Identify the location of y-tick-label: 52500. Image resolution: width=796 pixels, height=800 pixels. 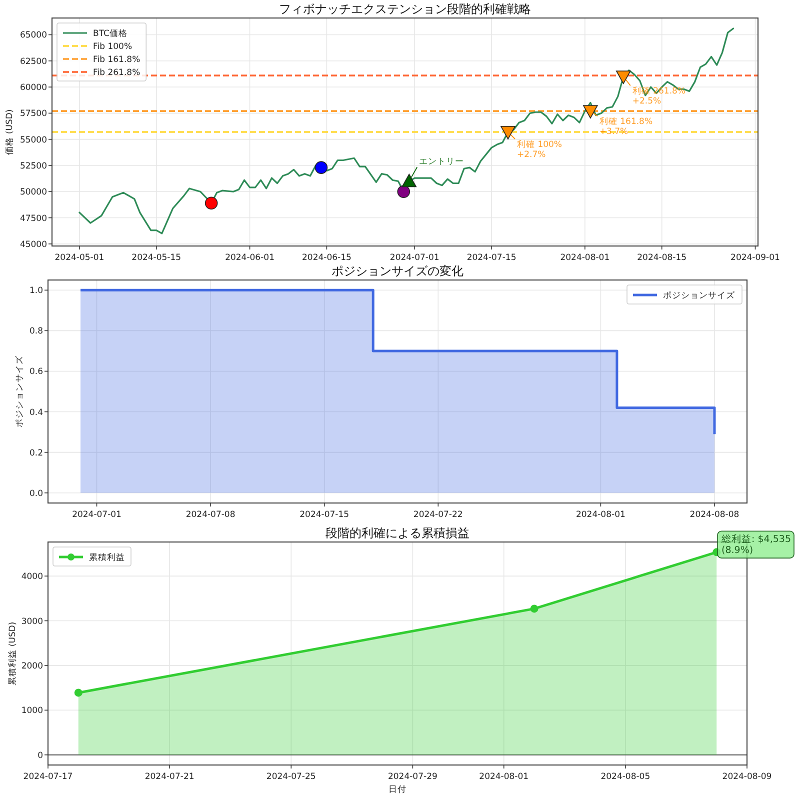
(33, 166).